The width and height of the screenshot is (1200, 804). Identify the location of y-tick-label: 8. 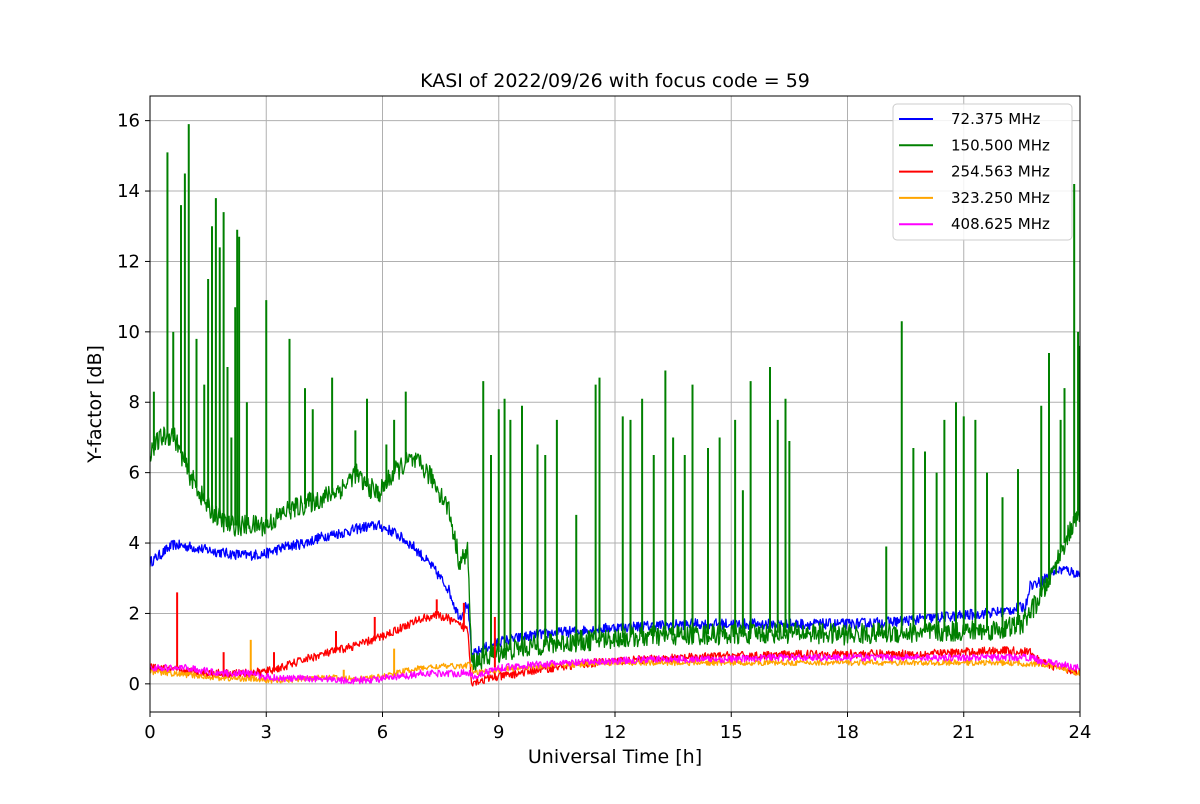
(134, 402).